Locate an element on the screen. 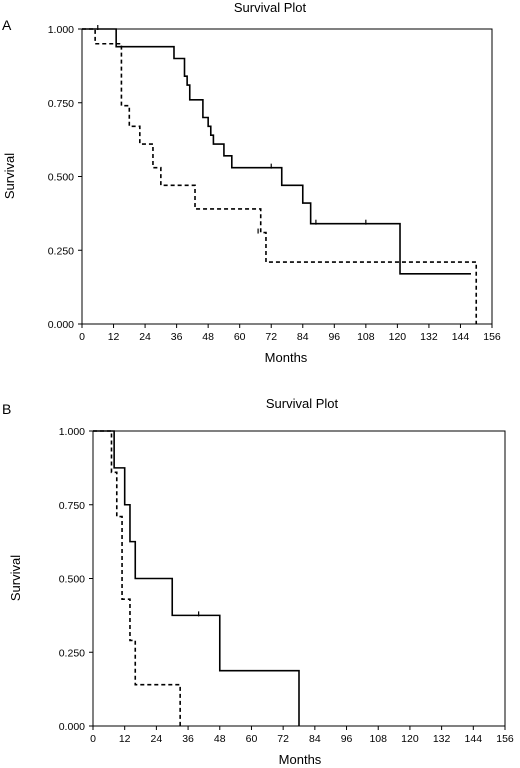  panel-b-y-tick-label: 1.000 is located at coordinates (72, 432).